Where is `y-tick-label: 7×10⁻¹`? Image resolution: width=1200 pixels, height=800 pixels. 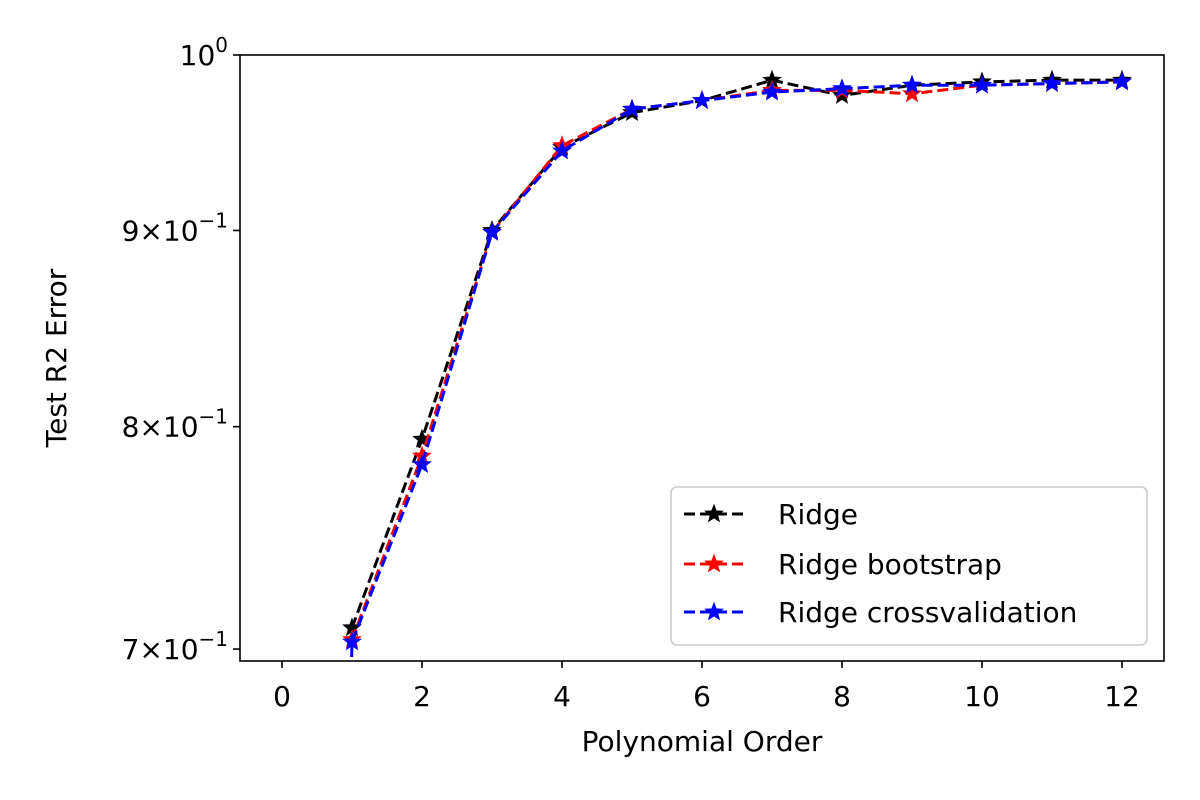 y-tick-label: 7×10⁻¹ is located at coordinates (175, 646).